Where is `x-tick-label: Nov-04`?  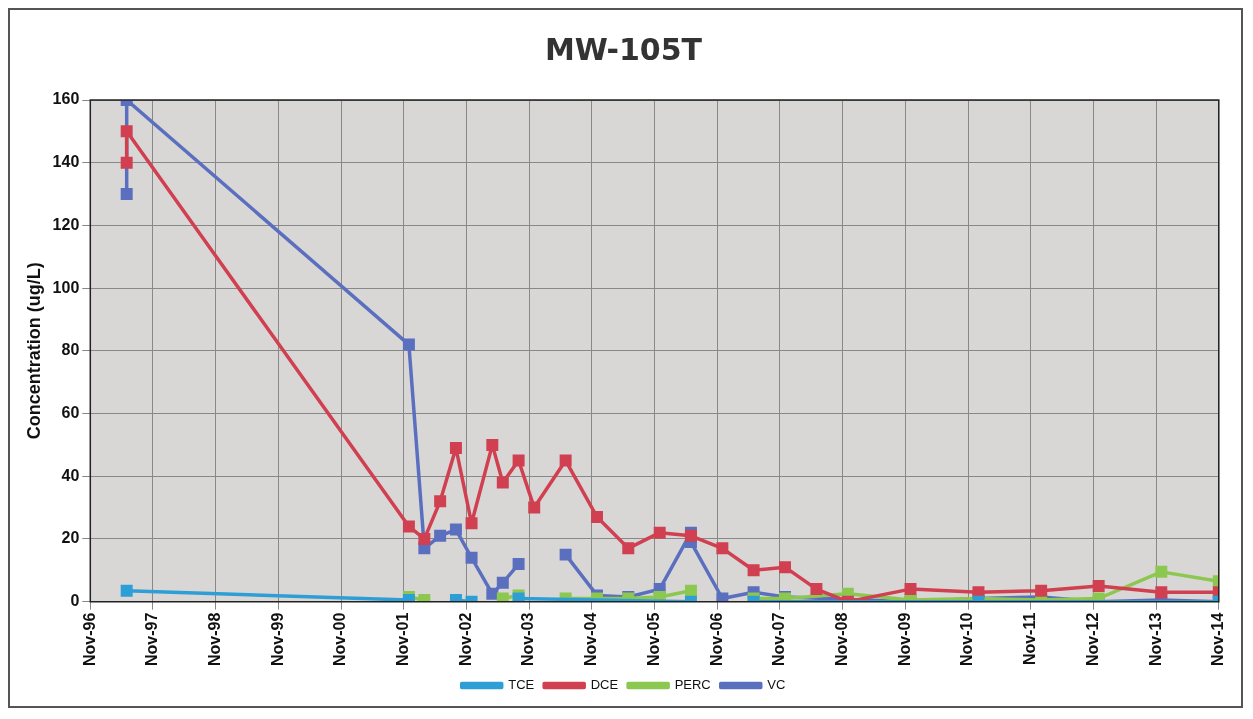 x-tick-label: Nov-04 is located at coordinates (591, 639).